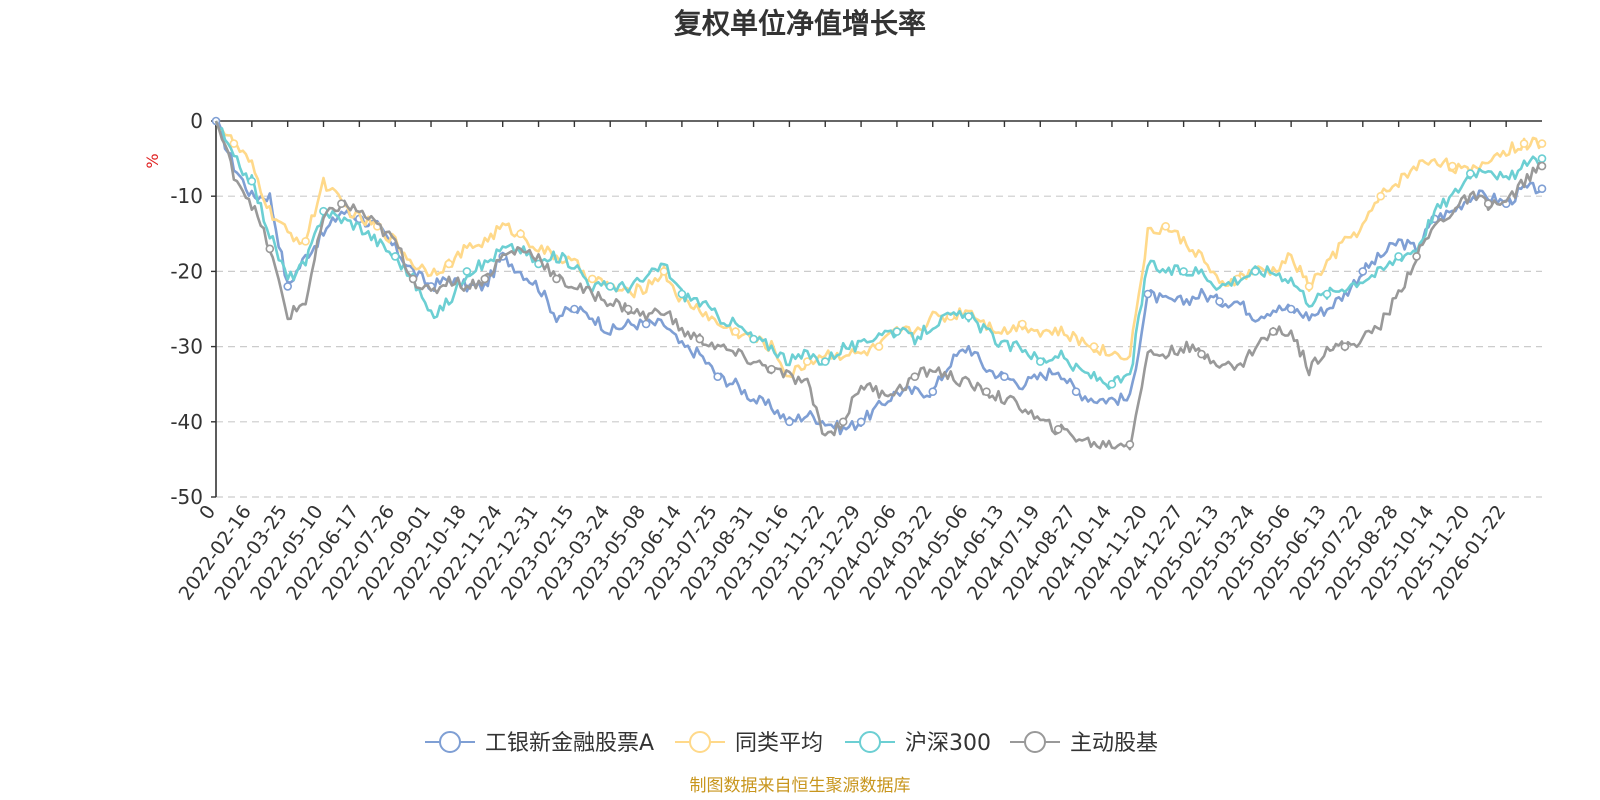 The image size is (1600, 800). What do you see at coordinates (152, 160) in the screenshot?
I see `y-axis-unit: %` at bounding box center [152, 160].